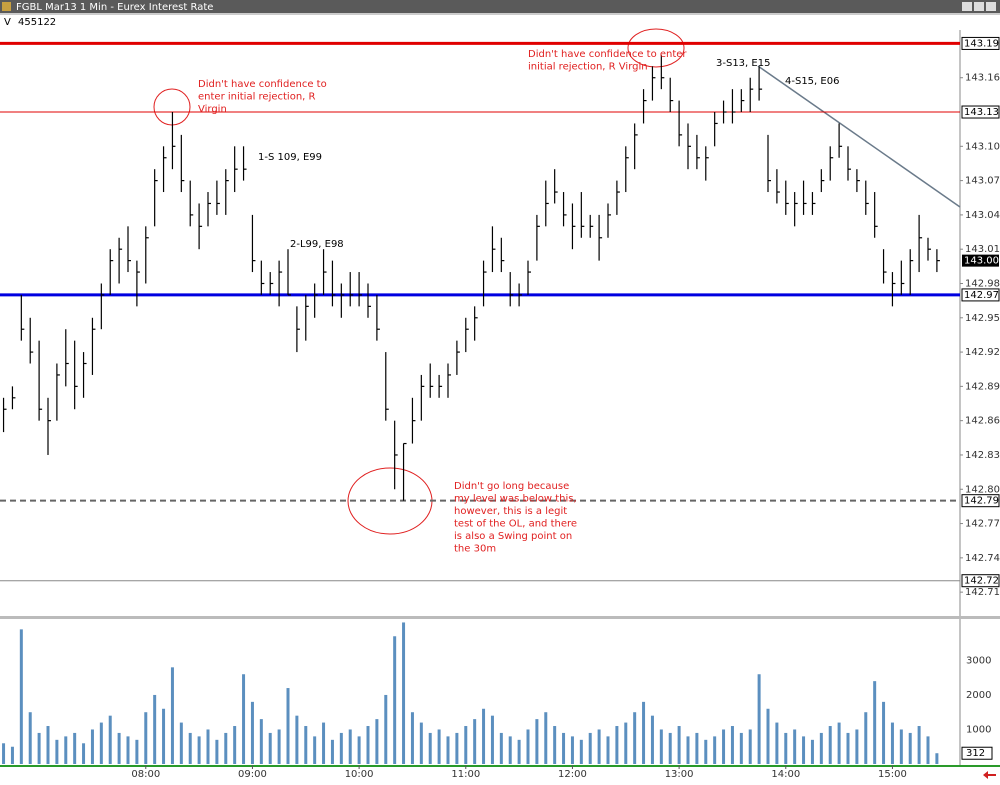 The image size is (1000, 785). Describe the element at coordinates (572, 774) in the screenshot. I see `x-tick-label: 12:00` at that location.